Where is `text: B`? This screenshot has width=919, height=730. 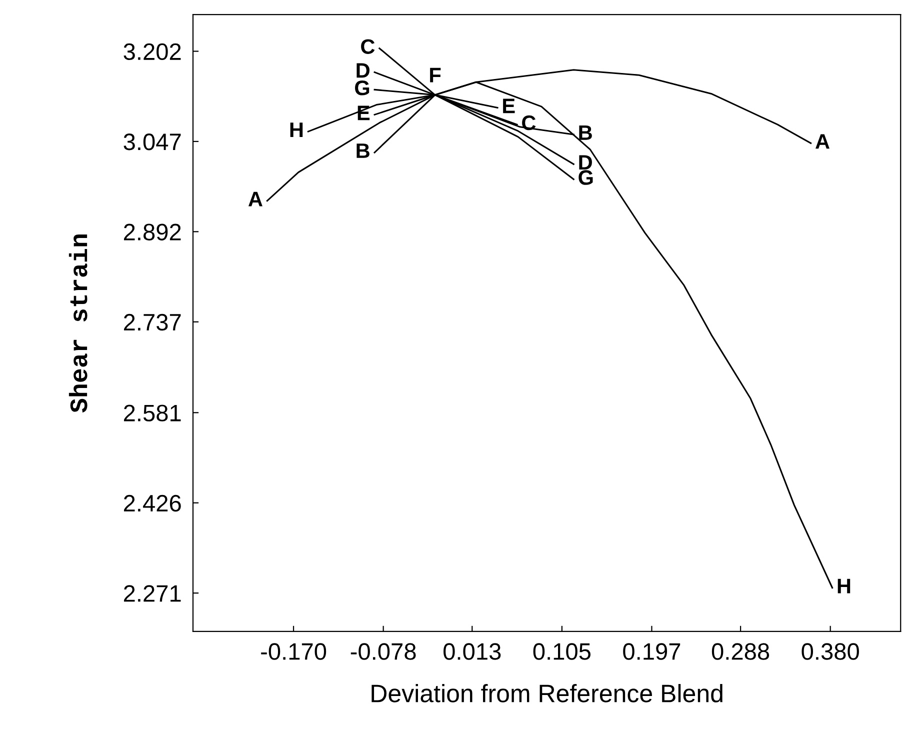
text: B is located at coordinates (585, 133).